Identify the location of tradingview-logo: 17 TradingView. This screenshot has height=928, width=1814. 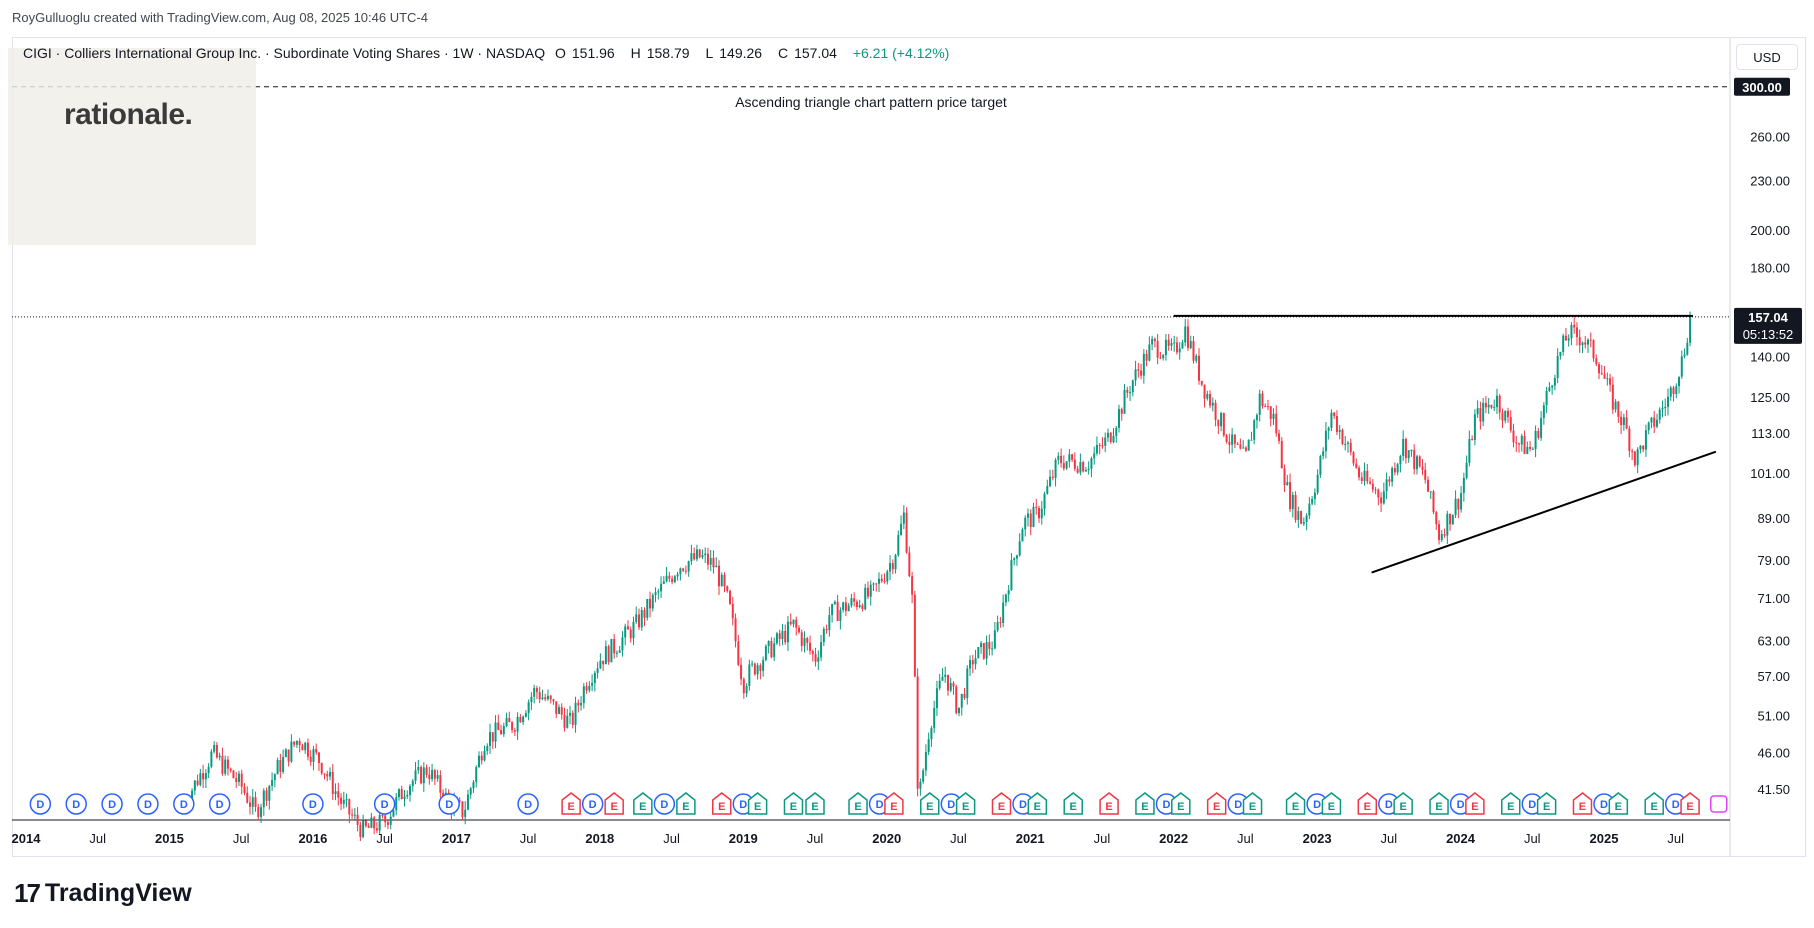
(103, 892).